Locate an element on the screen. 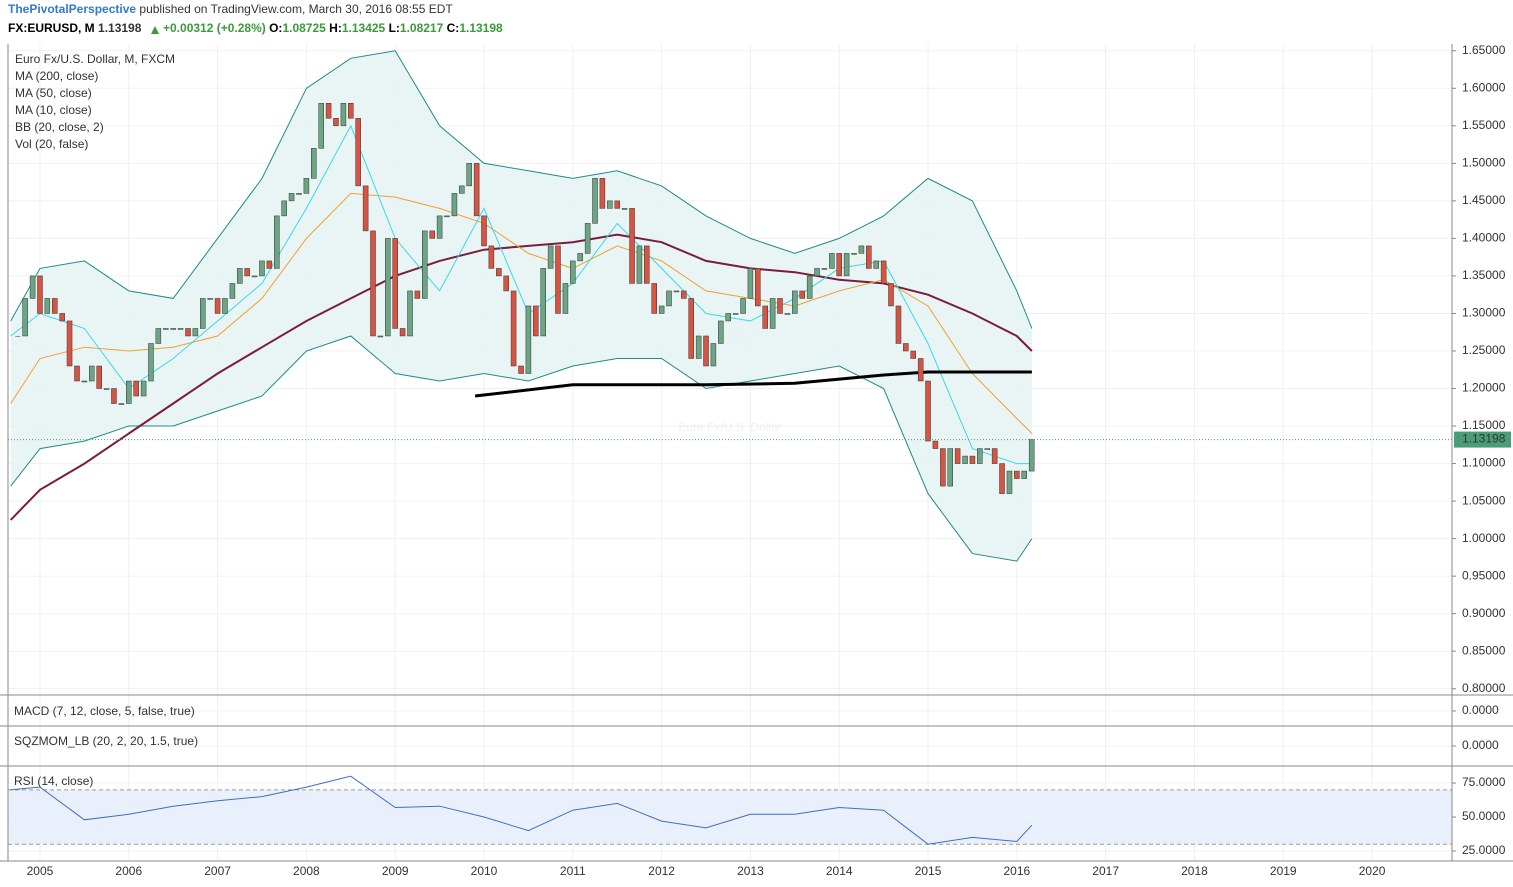 The image size is (1513, 887). author: ThePivotalPerspective is located at coordinates (72, 9).